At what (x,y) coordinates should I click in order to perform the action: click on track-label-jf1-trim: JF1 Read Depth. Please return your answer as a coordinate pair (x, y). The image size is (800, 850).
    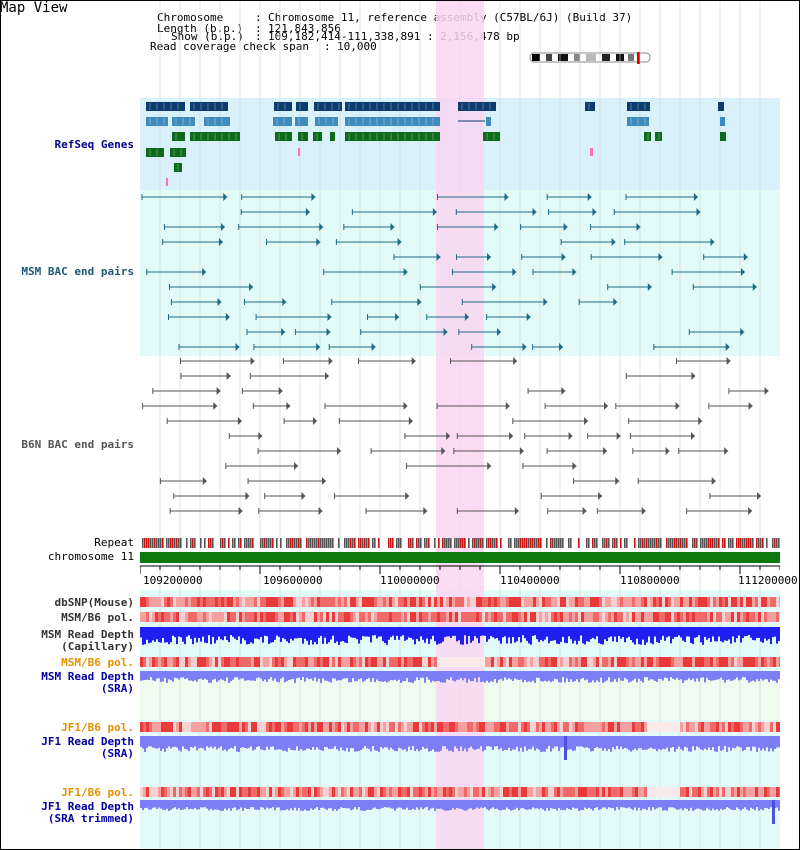
    Looking at the image, I should click on (87, 806).